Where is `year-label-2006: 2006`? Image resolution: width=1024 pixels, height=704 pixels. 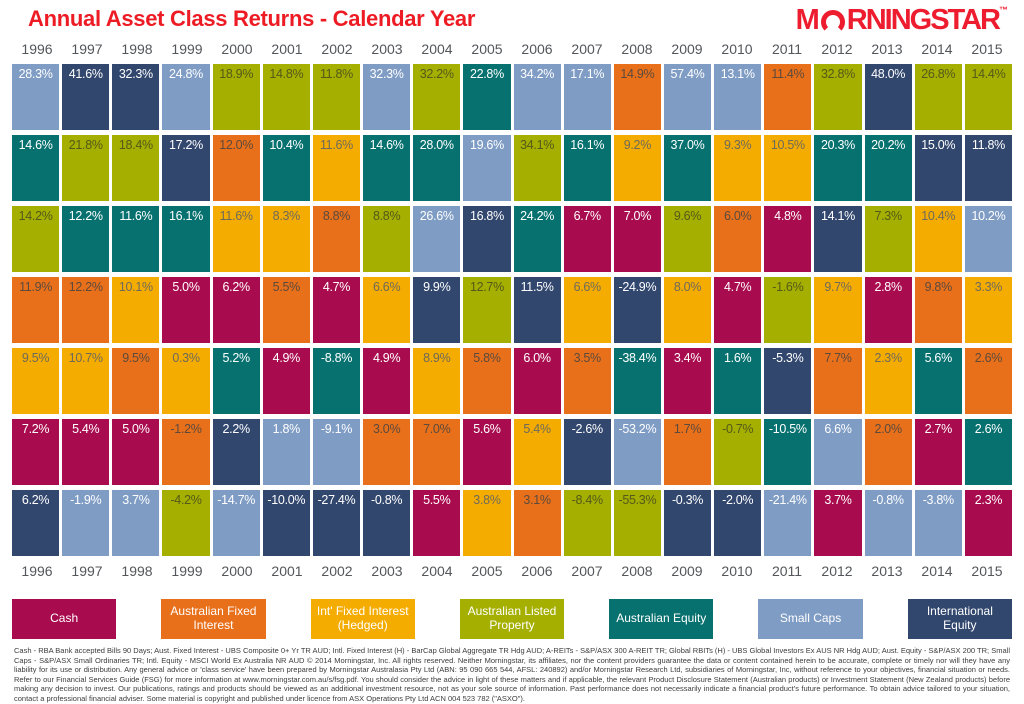 year-label-2006: 2006 is located at coordinates (537, 49).